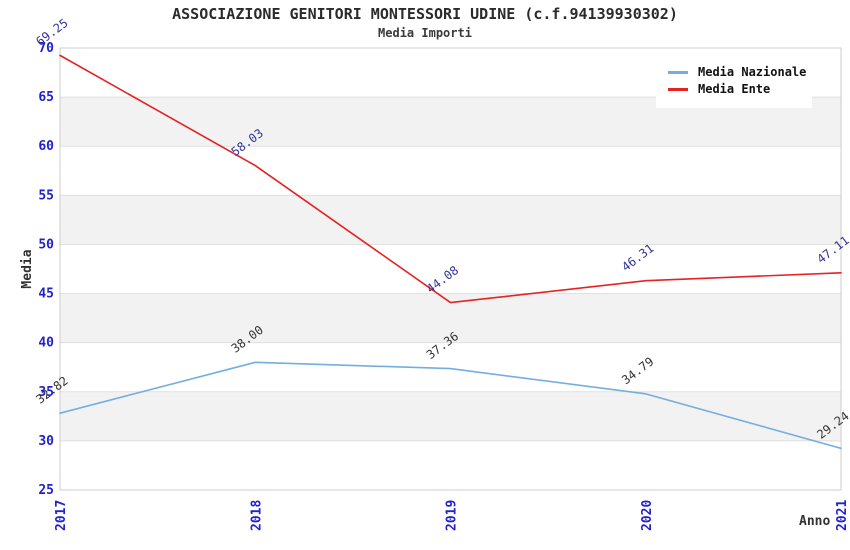 This screenshot has height=550, width=850. Describe the element at coordinates (452, 515) in the screenshot. I see `x-tick-label: 2019` at that location.